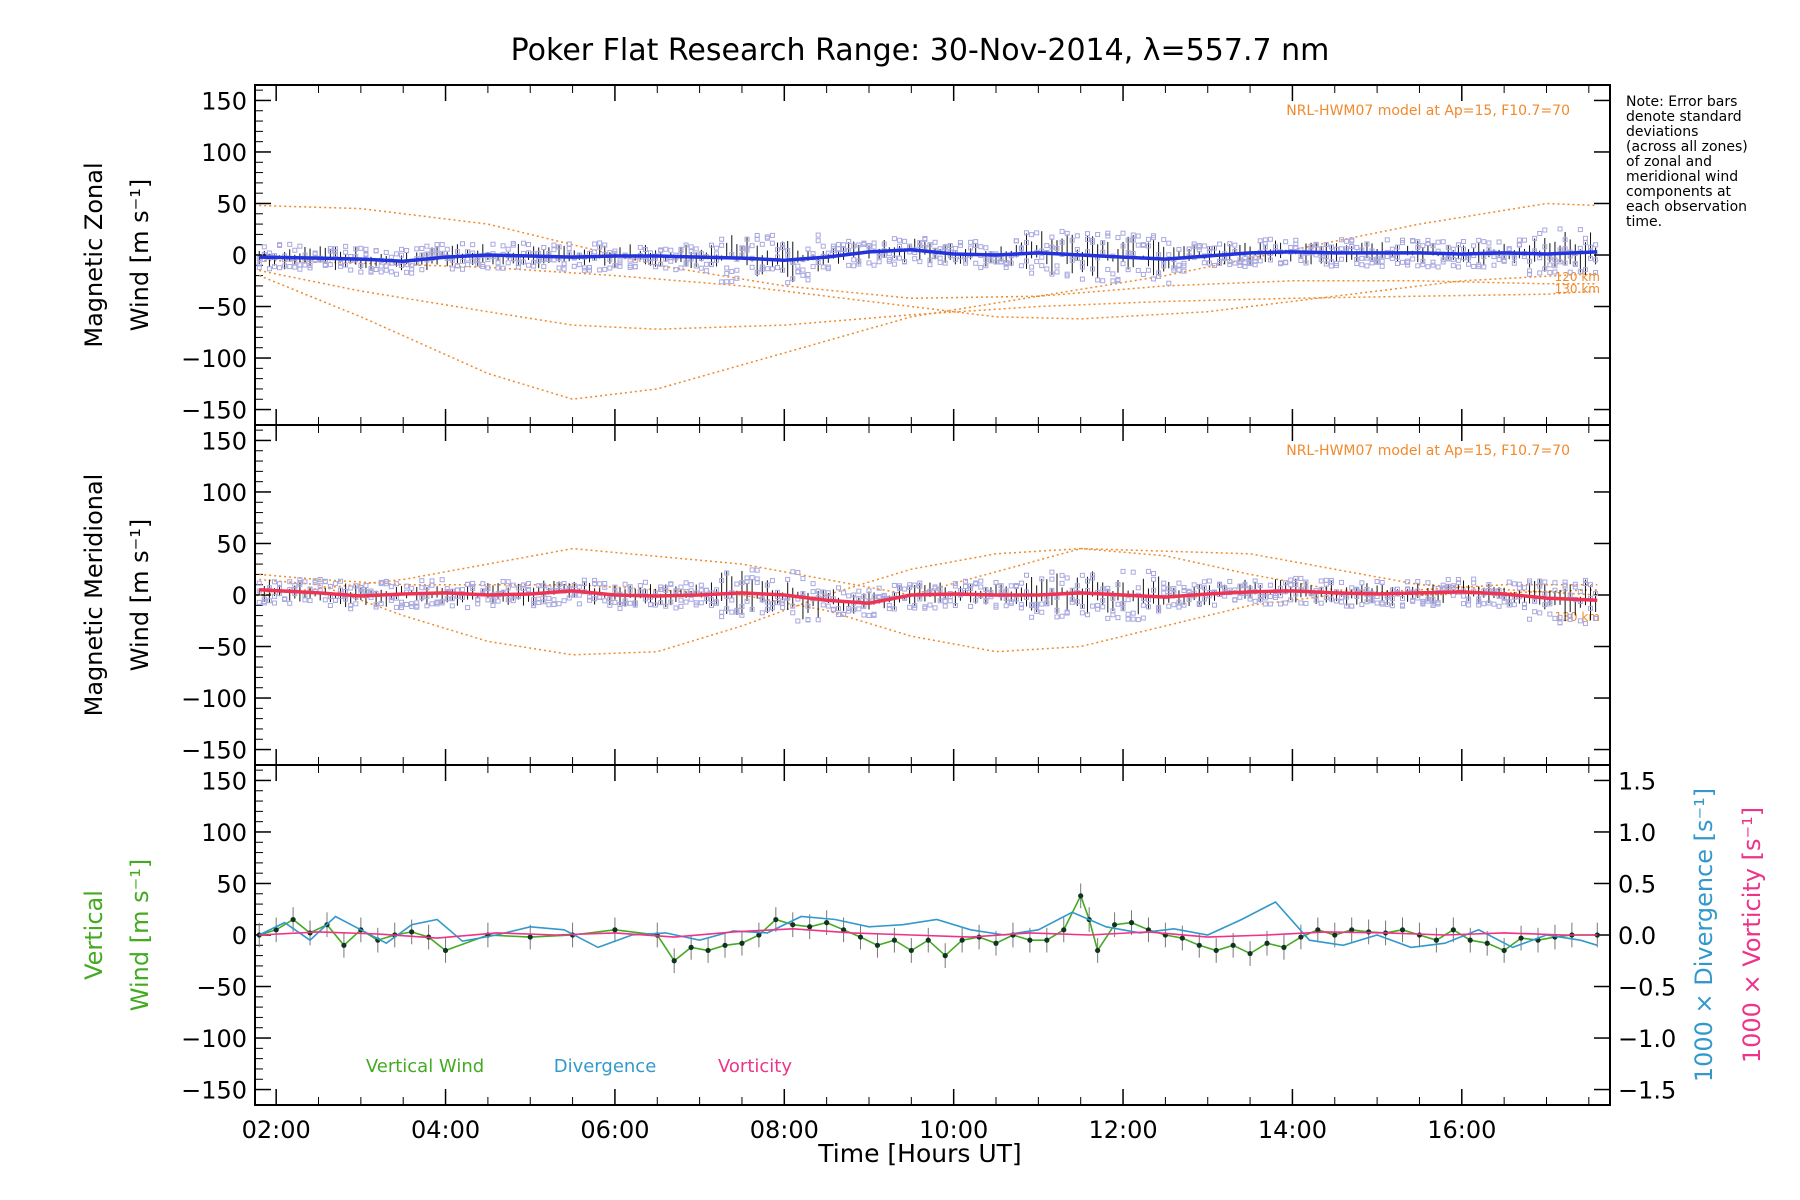  What do you see at coordinates (1637, 936) in the screenshot?
I see `y2-tick-label: 0.0` at bounding box center [1637, 936].